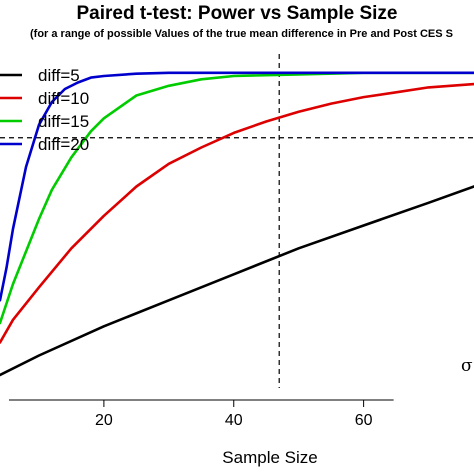 The image size is (474, 474). Describe the element at coordinates (59, 75) in the screenshot. I see `legend-label: diff=5` at that location.